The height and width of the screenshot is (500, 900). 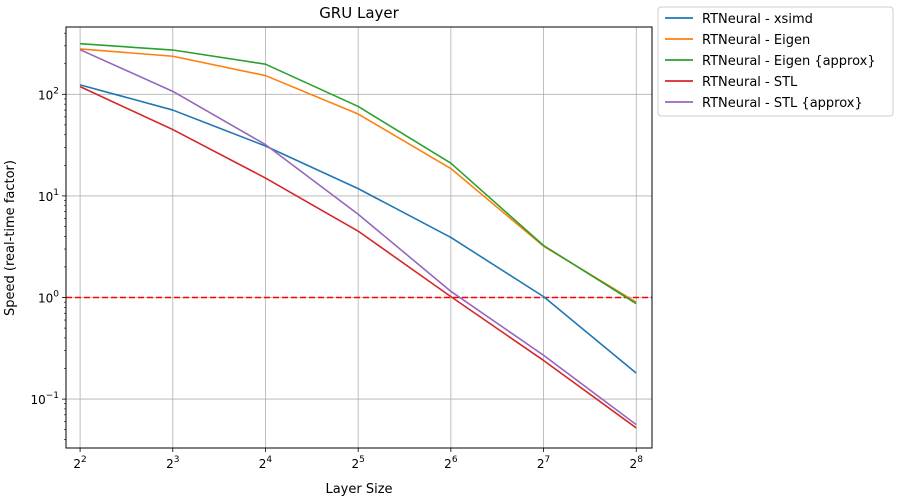 What do you see at coordinates (172, 463) in the screenshot?
I see `x-tick-label: 23` at bounding box center [172, 463].